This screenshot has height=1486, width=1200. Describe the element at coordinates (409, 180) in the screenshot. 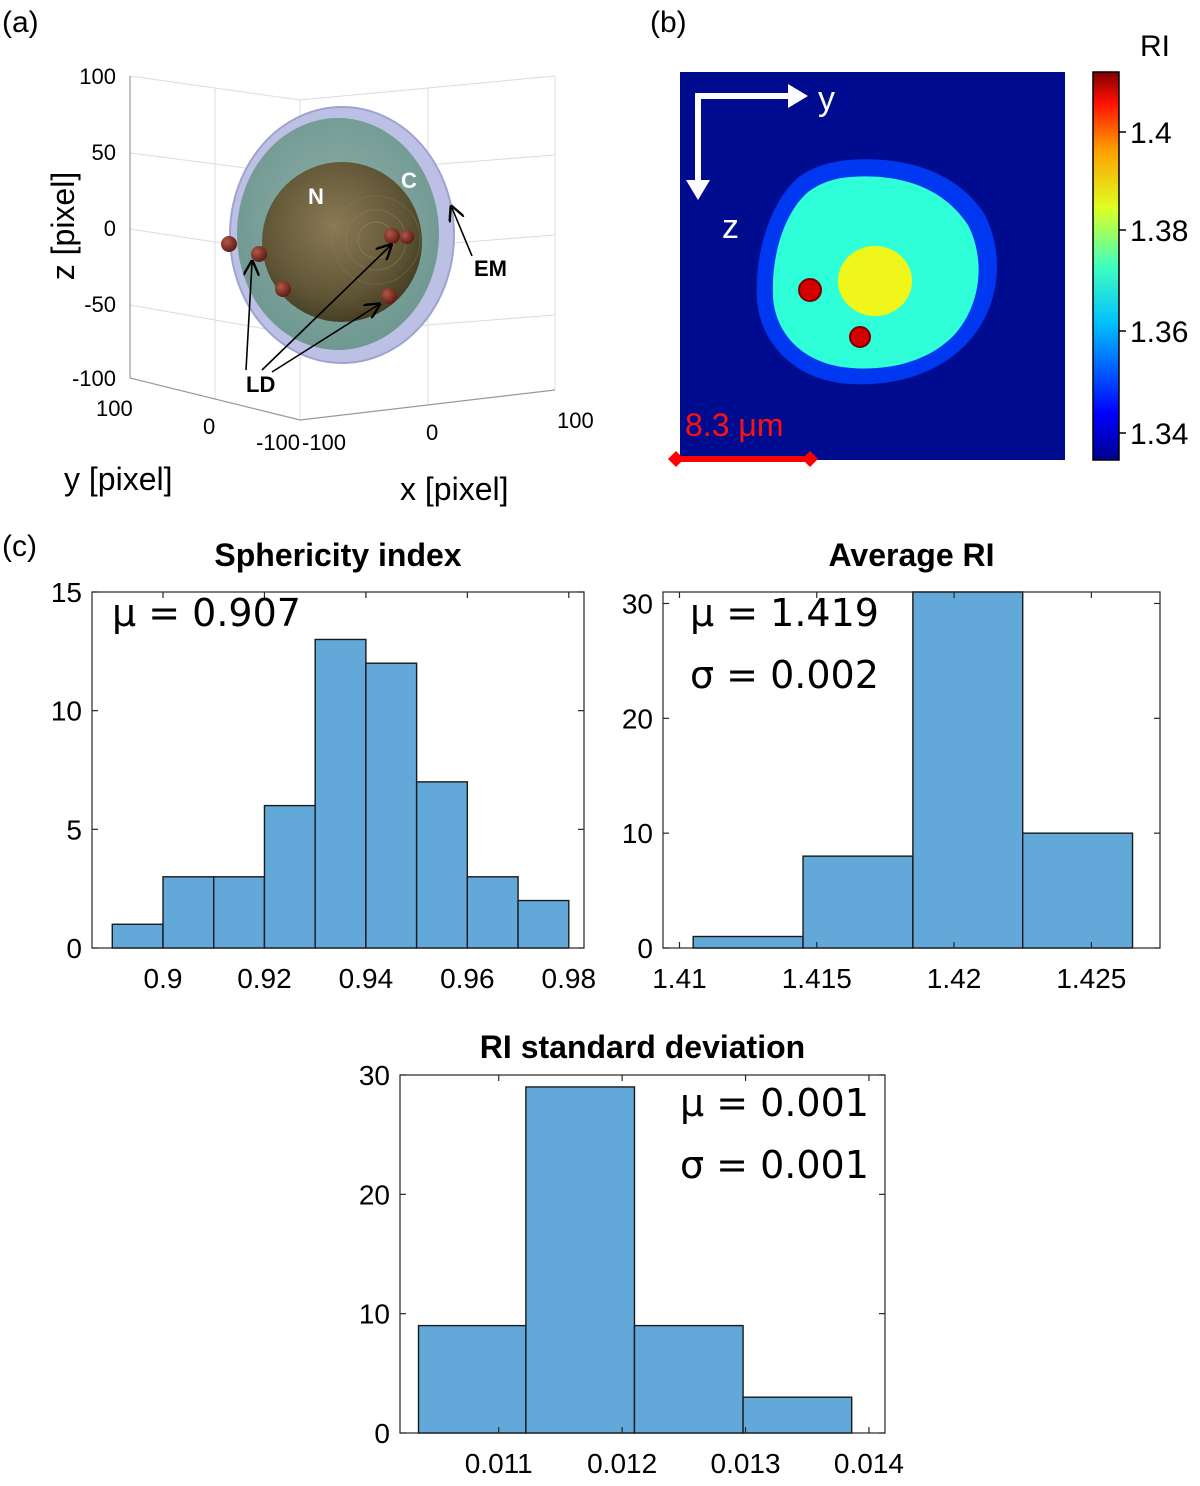

I see `cytoplasm-label: C` at that location.